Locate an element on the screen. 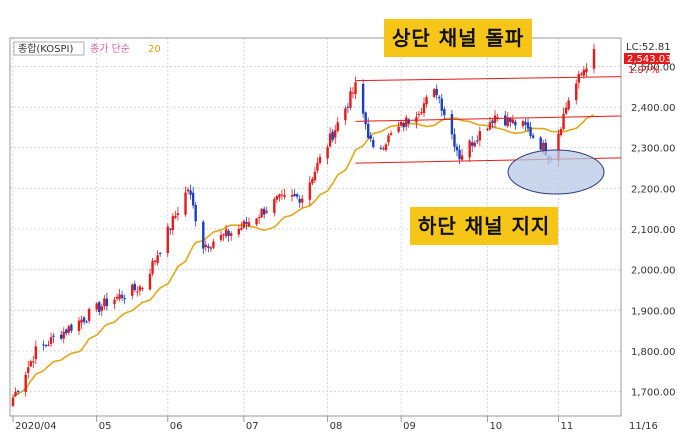 The width and height of the screenshot is (677, 437). annotation-lower-support: 하단 채널 지지 is located at coordinates (484, 226).